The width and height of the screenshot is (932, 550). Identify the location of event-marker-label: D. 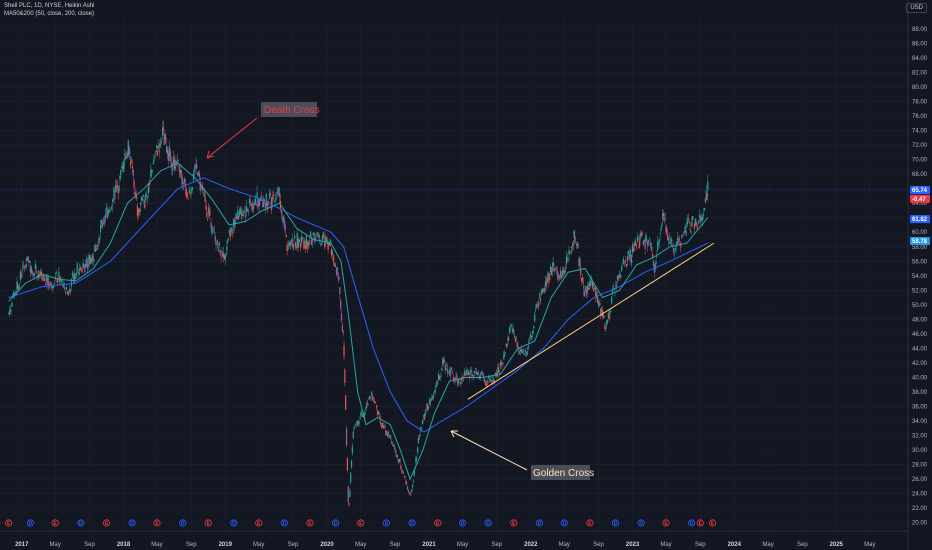
(412, 524).